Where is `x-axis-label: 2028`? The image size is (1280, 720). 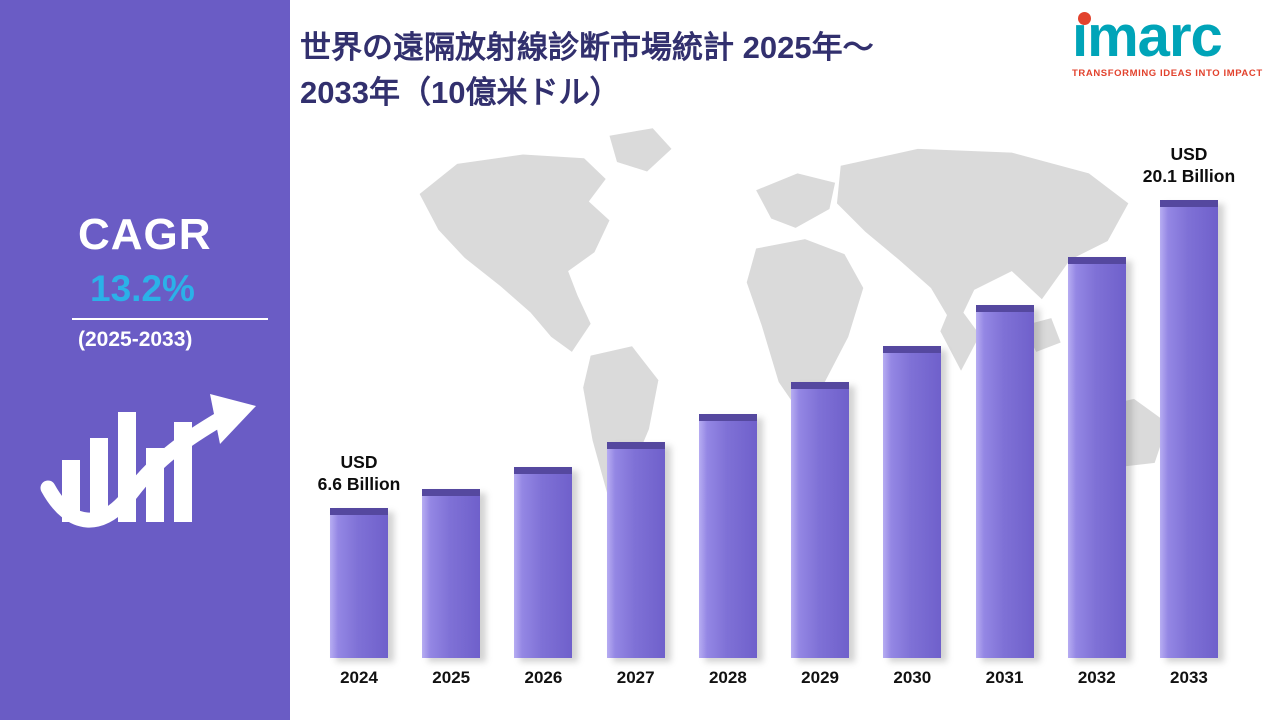 x-axis-label: 2028 is located at coordinates (727, 677).